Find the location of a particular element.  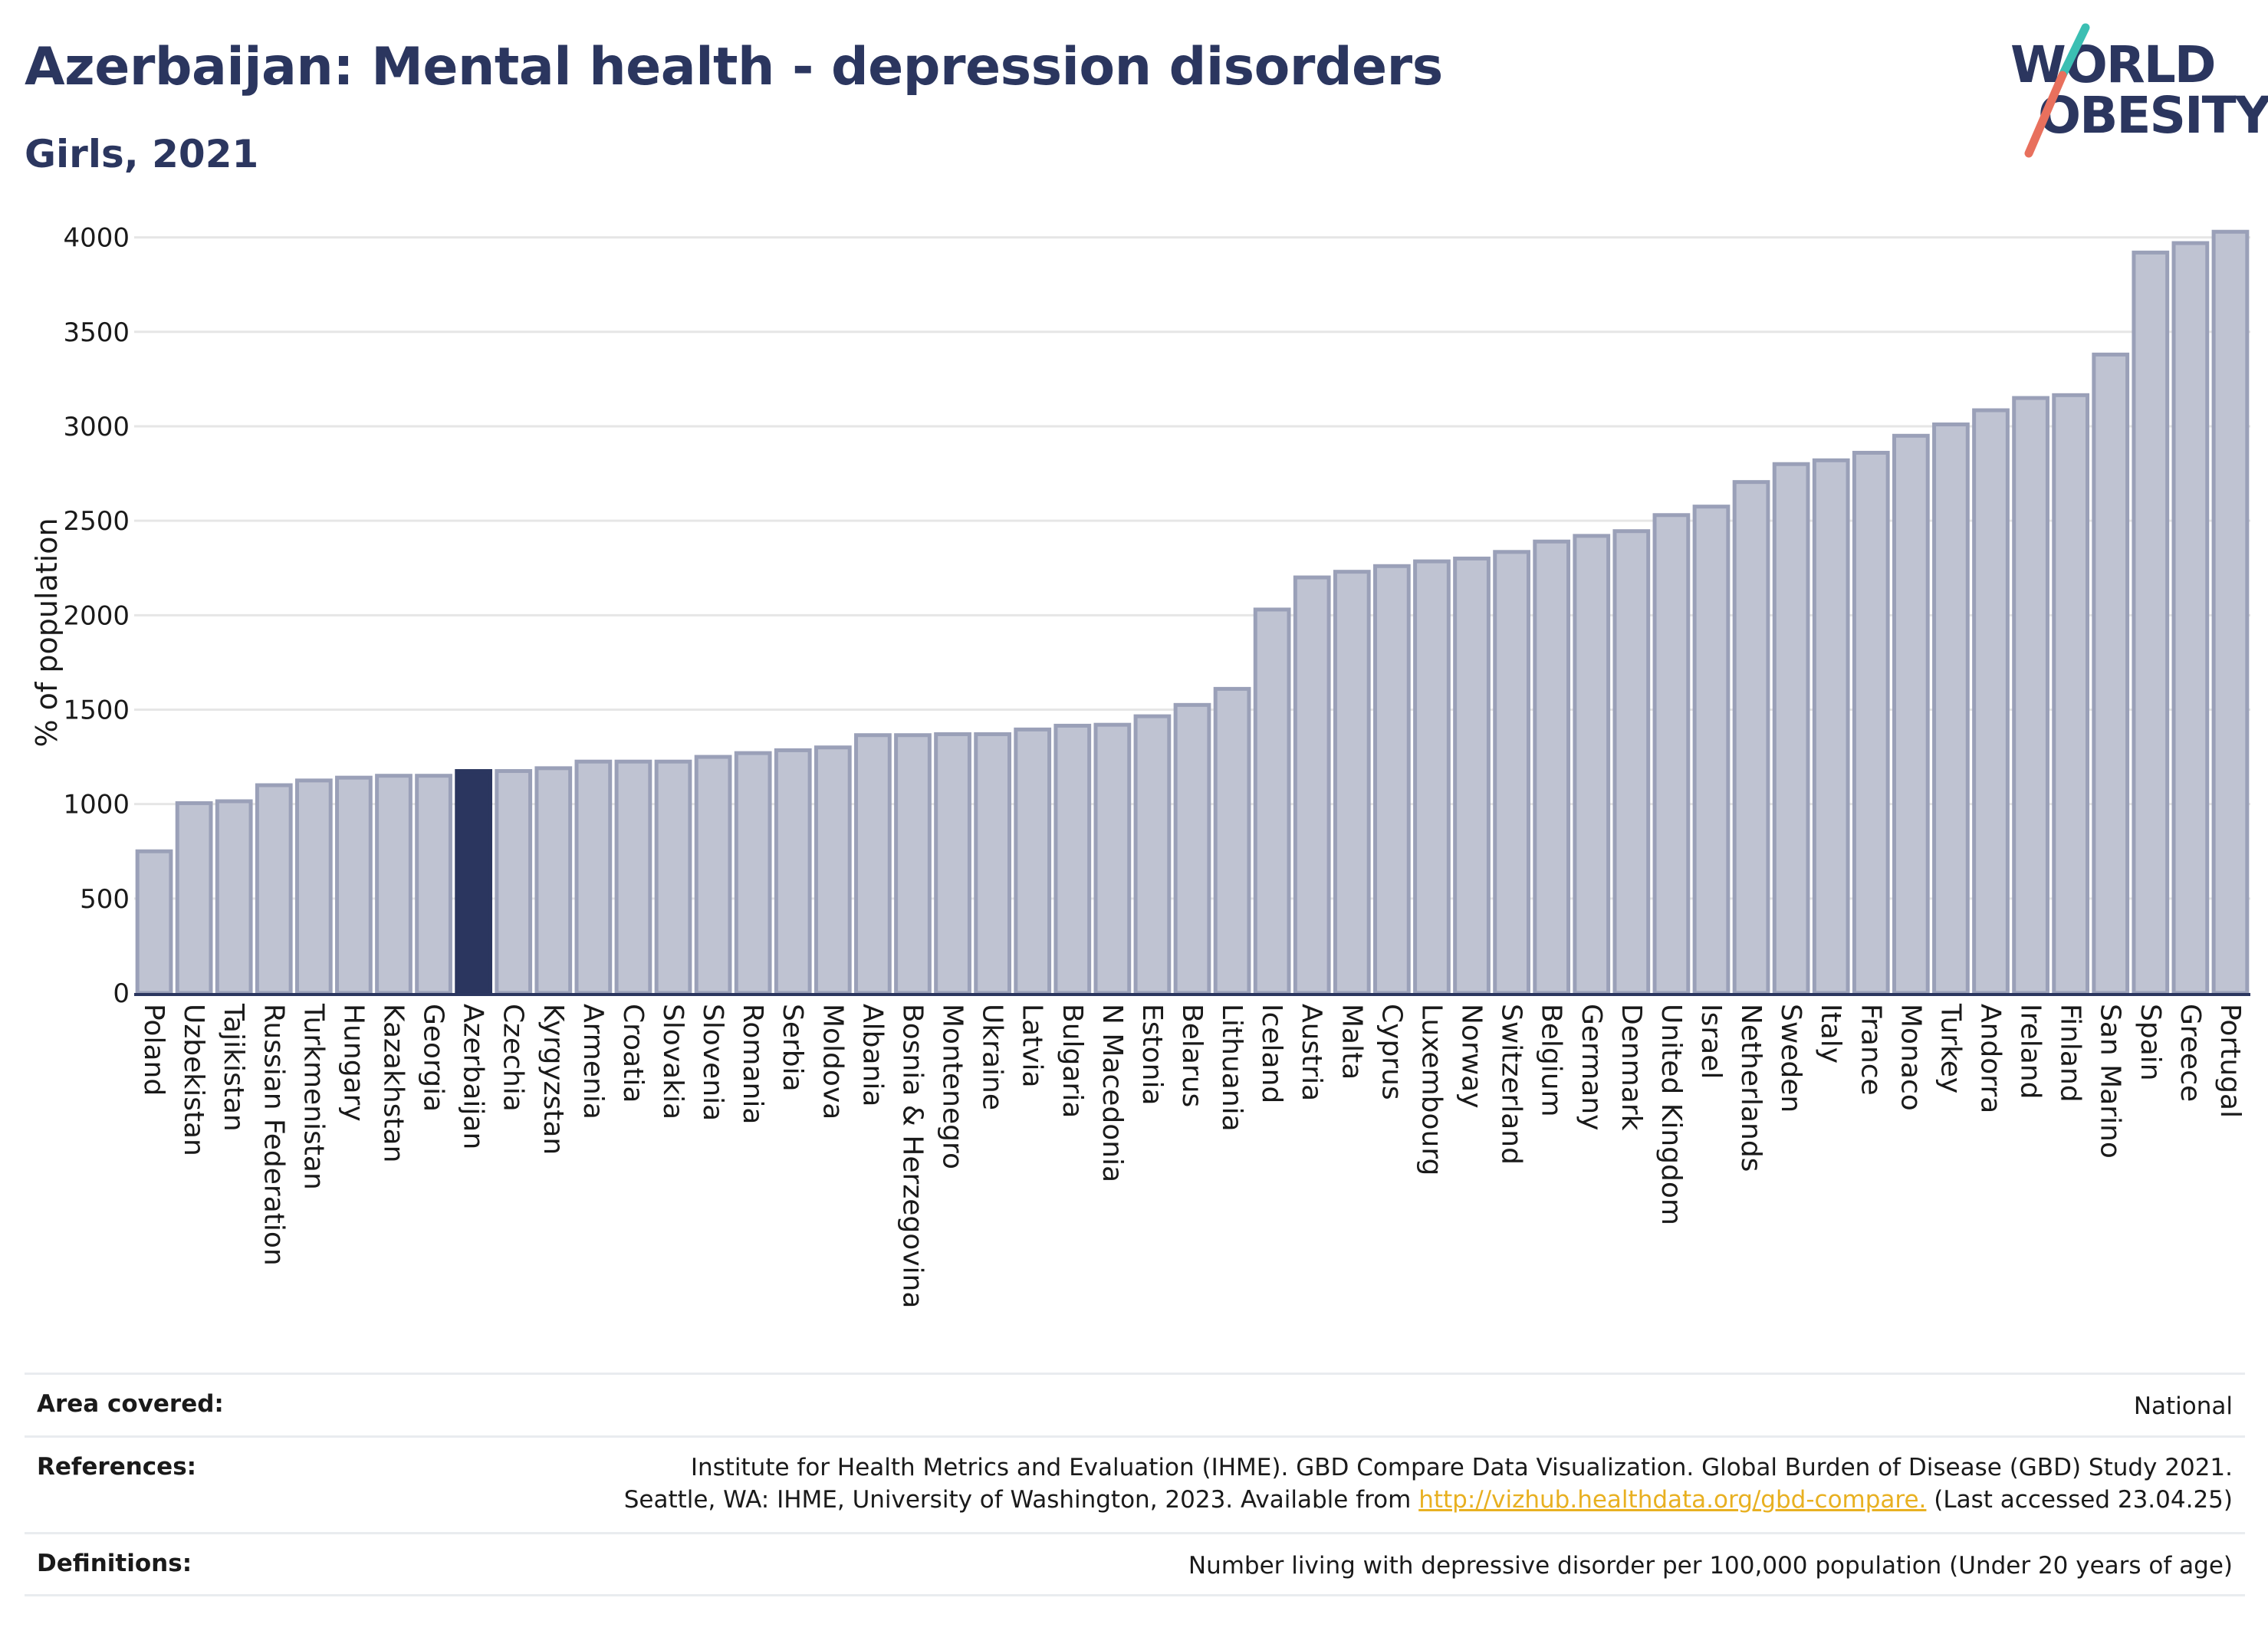

x-tick-label: Austria is located at coordinates (1311, 1052).